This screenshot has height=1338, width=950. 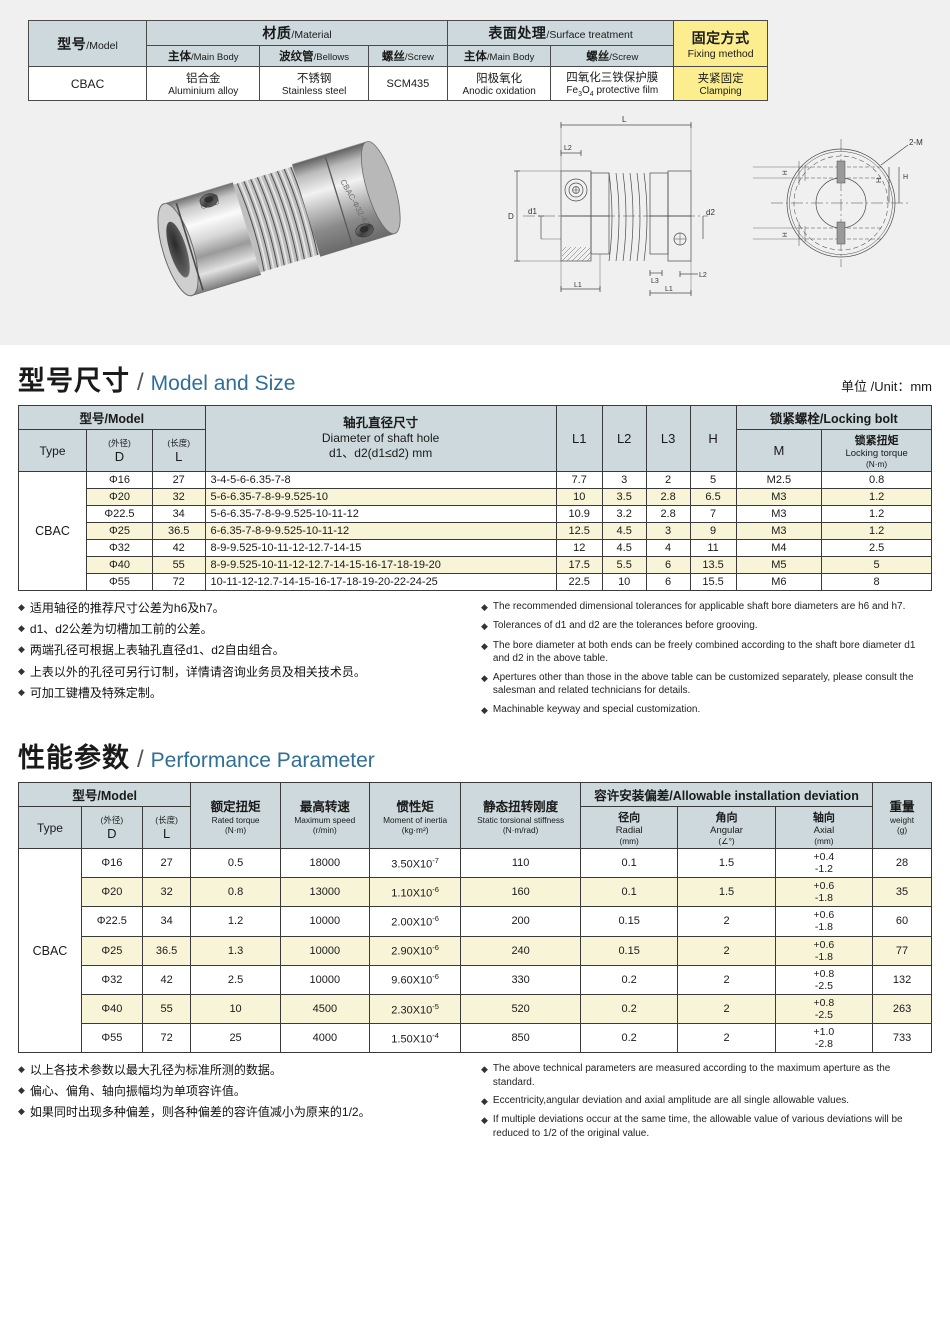 I want to click on perf-cell-inertia: 2.30X10-5, so click(x=415, y=1008).